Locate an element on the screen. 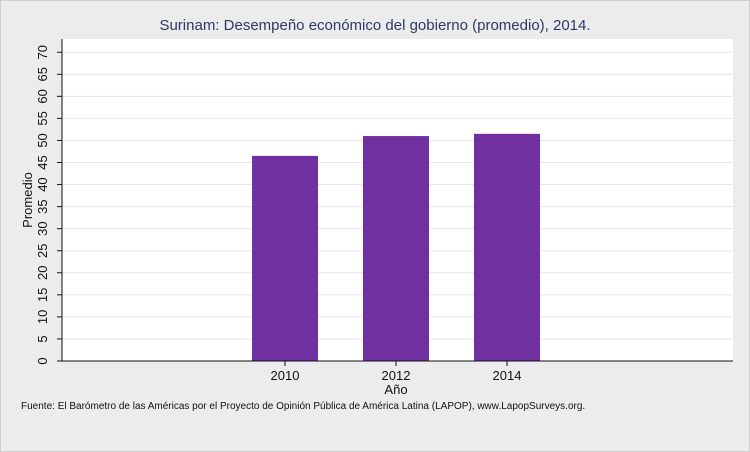 This screenshot has width=750, height=452. y-tick-label: 70 is located at coordinates (42, 52).